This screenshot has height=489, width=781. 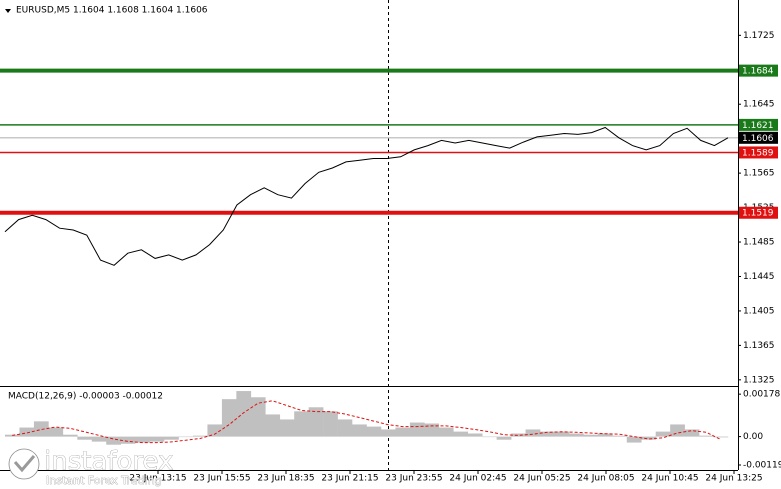 I want to click on macd-title: MACD(12,26,9) -0.00003 -0.00012, so click(x=85, y=397).